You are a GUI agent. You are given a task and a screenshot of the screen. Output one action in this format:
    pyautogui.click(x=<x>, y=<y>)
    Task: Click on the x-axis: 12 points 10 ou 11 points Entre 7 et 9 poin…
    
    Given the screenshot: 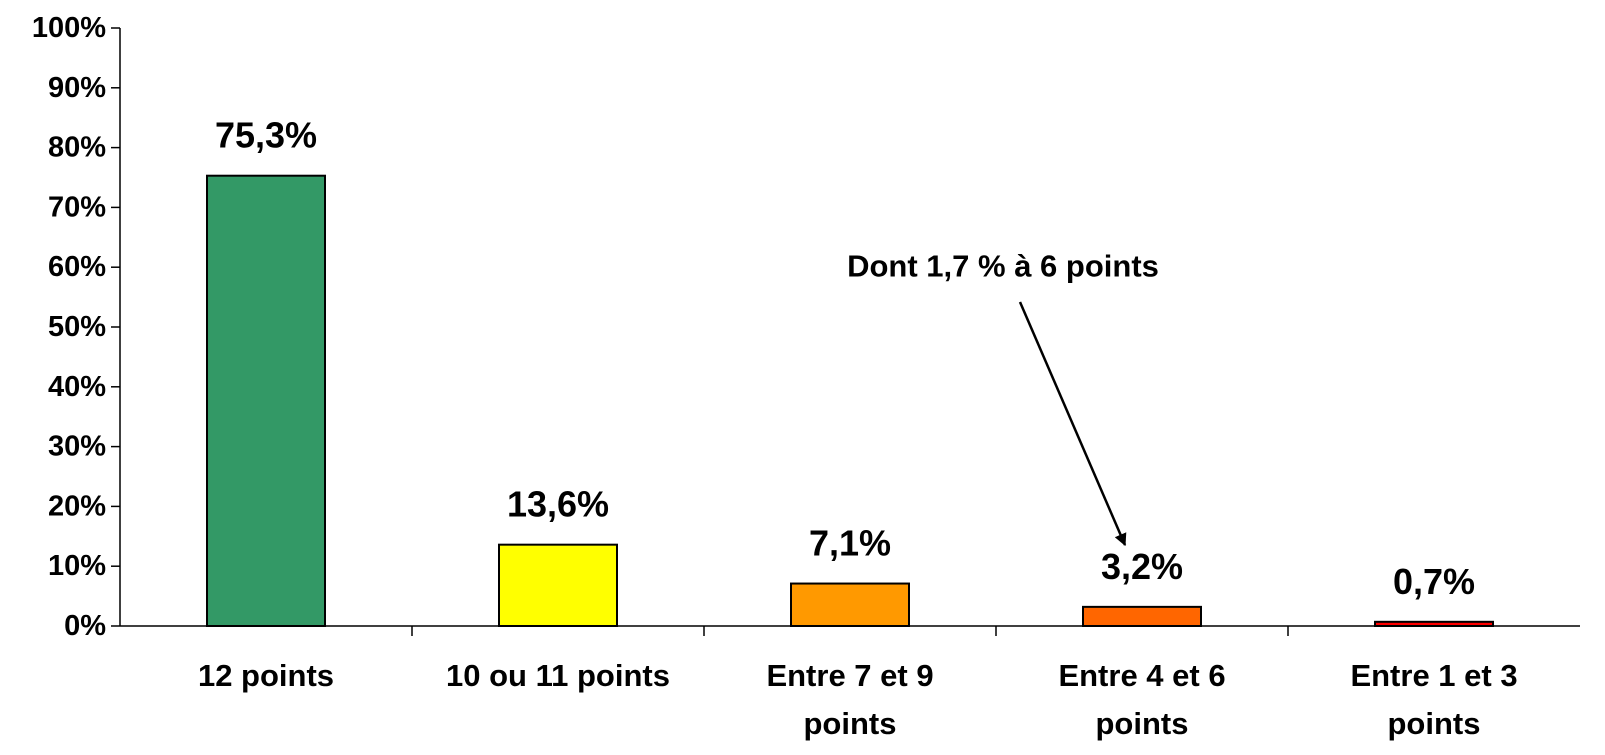 What is the action you would take?
    pyautogui.click(x=850, y=683)
    